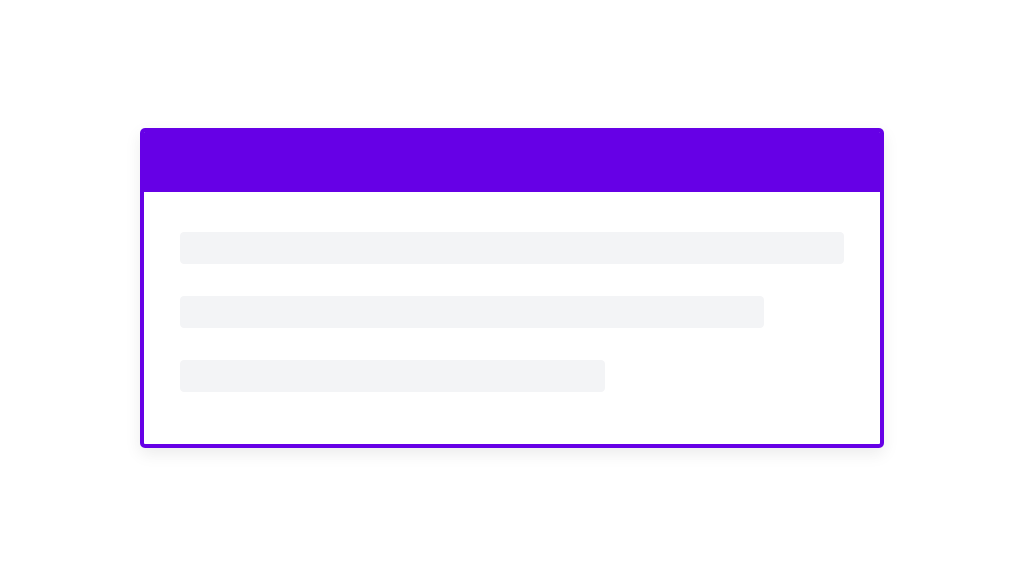 This screenshot has width=1024, height=576. Describe the element at coordinates (512, 162) in the screenshot. I see `card-header` at that location.